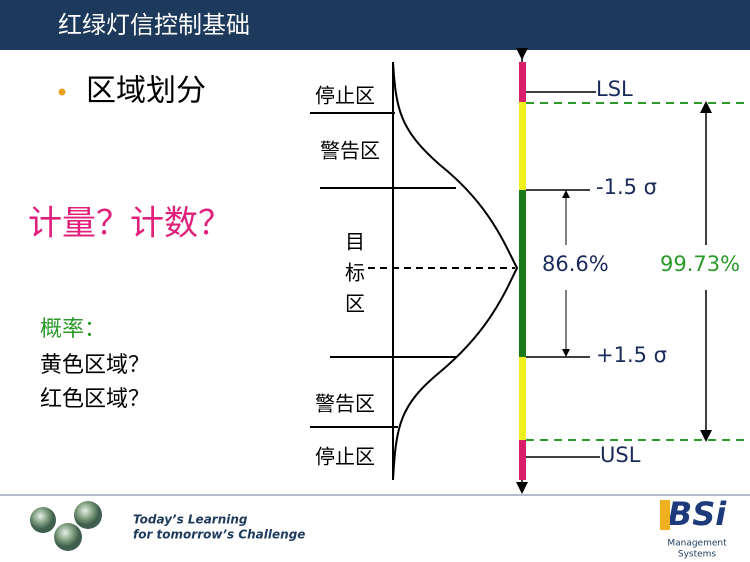 This screenshot has width=750, height=562. Describe the element at coordinates (375, 25) in the screenshot. I see `header-bar` at that location.